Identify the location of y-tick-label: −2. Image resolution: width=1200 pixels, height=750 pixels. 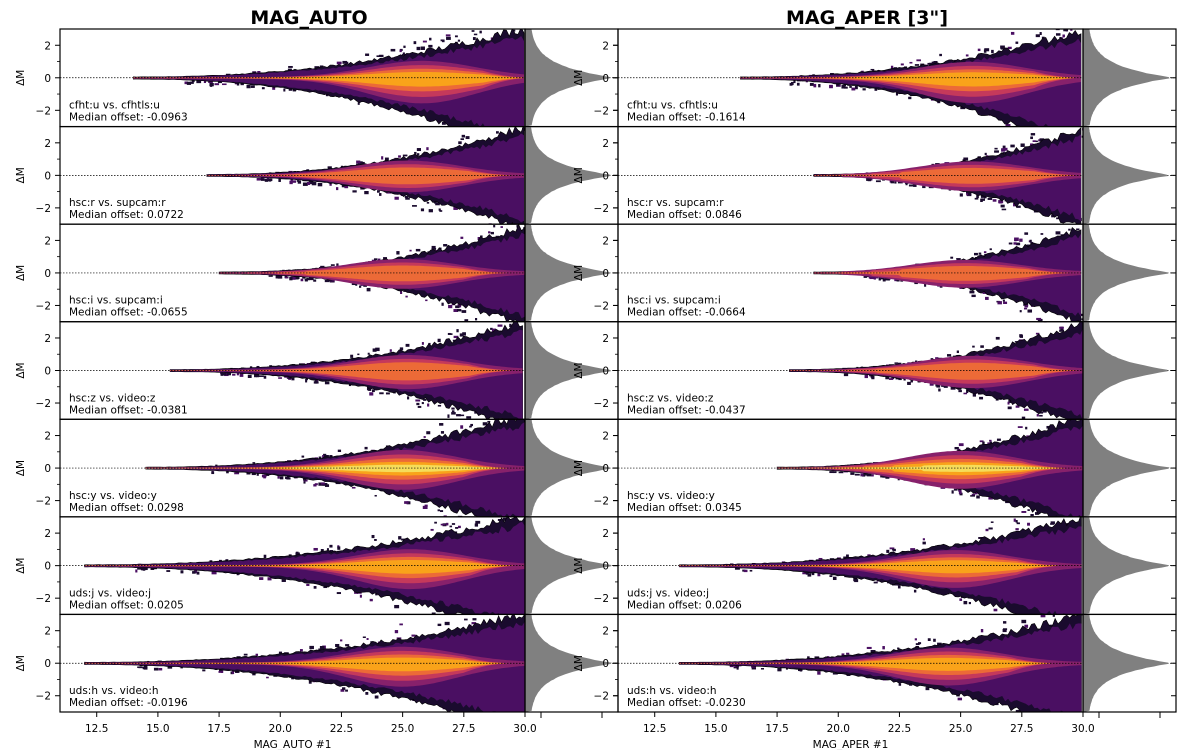
(601, 306).